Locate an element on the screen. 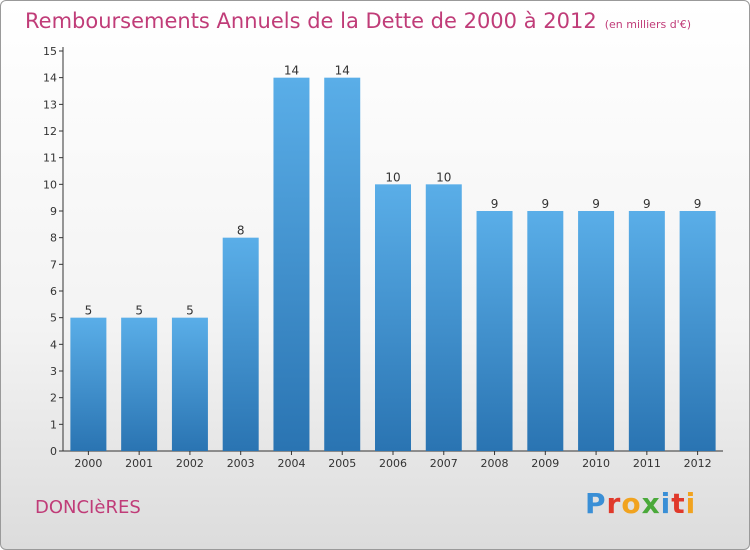  x-tick-label: 2009 is located at coordinates (545, 463).